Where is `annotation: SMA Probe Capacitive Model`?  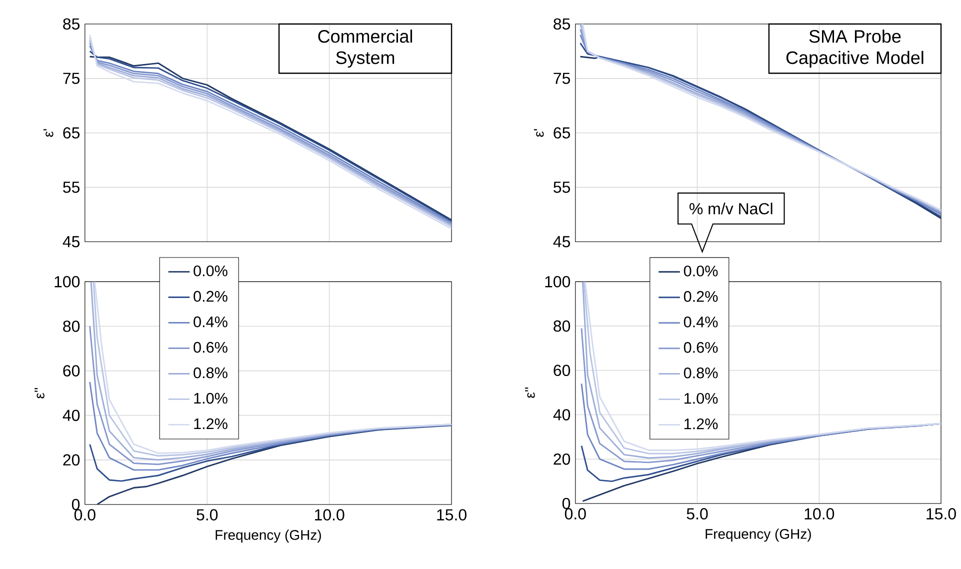 annotation: SMA Probe Capacitive Model is located at coordinates (855, 48).